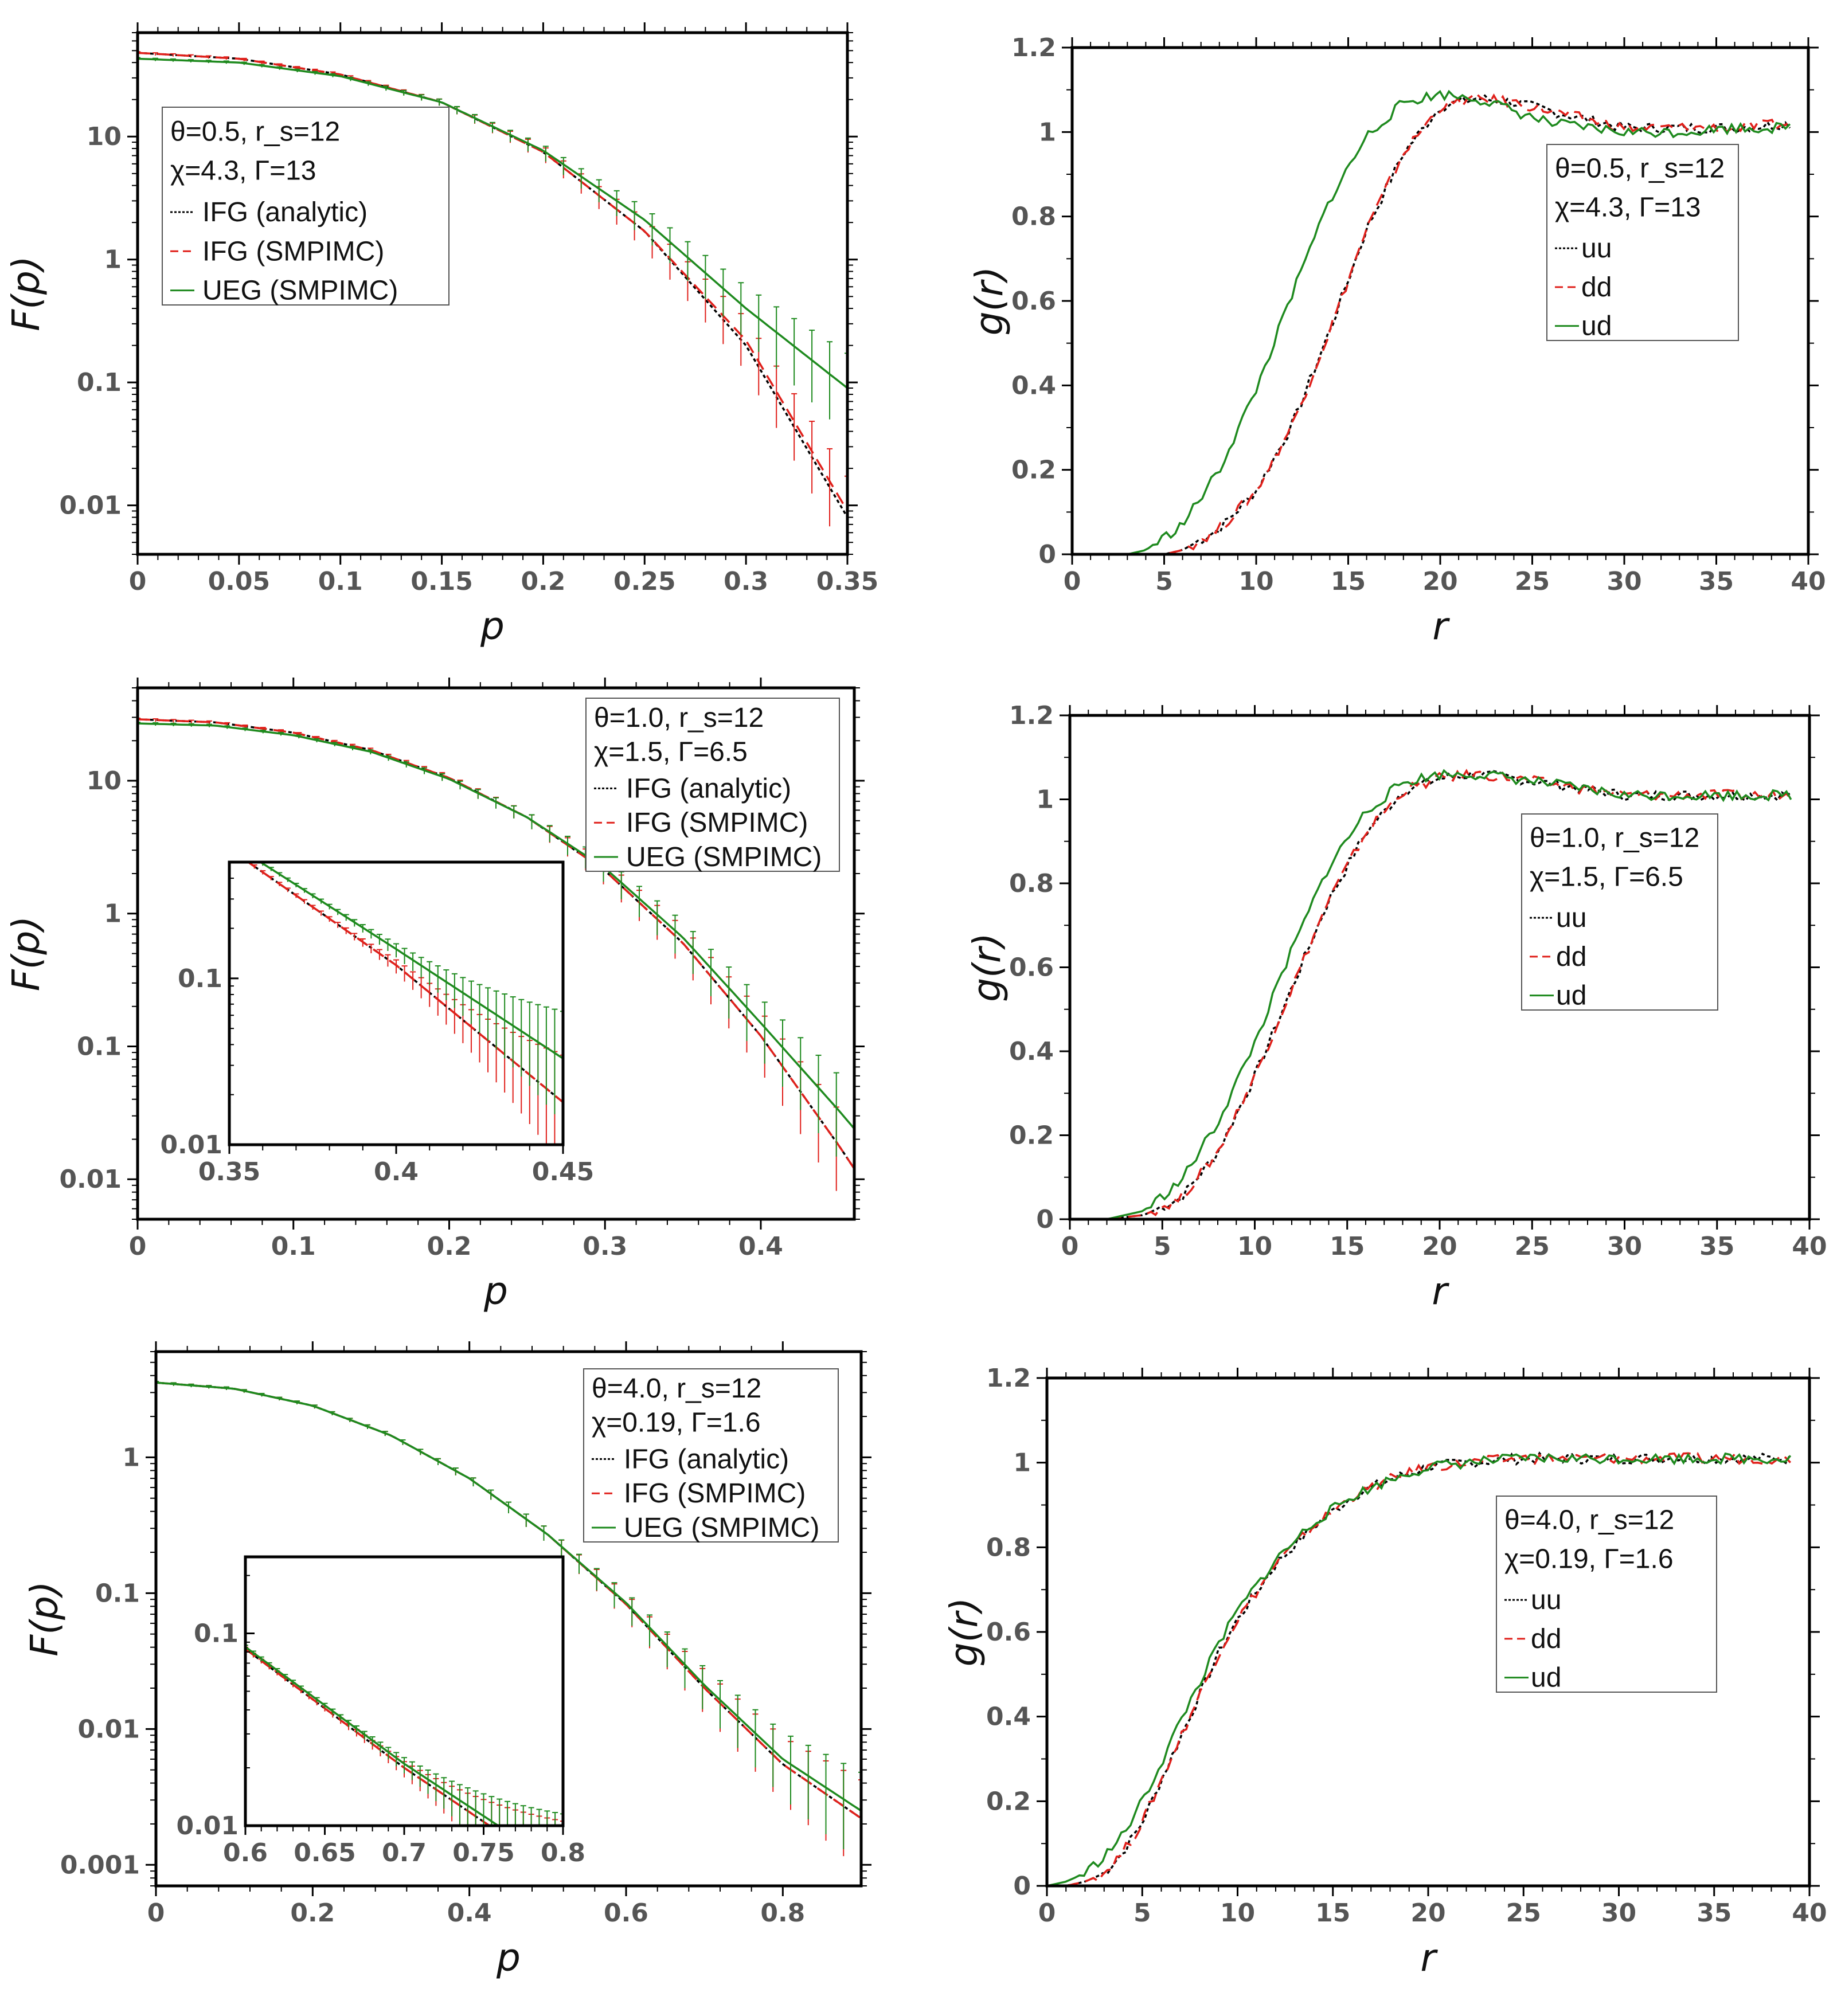 This screenshot has height=2016, width=1841. What do you see at coordinates (679, 718) in the screenshot?
I see `legend-parameters: θ=1.0, r_s=12` at bounding box center [679, 718].